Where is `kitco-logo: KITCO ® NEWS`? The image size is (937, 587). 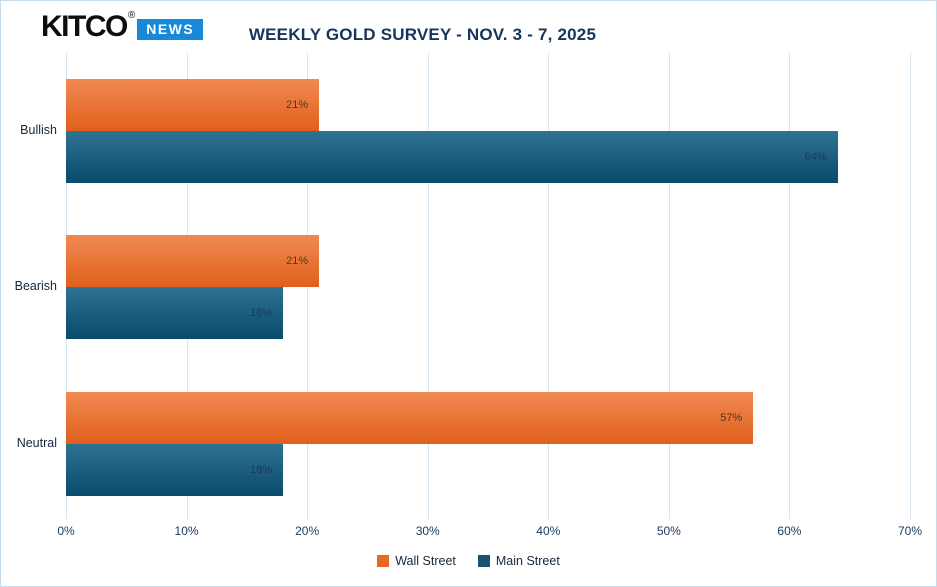 kitco-logo: KITCO ® NEWS is located at coordinates (122, 26).